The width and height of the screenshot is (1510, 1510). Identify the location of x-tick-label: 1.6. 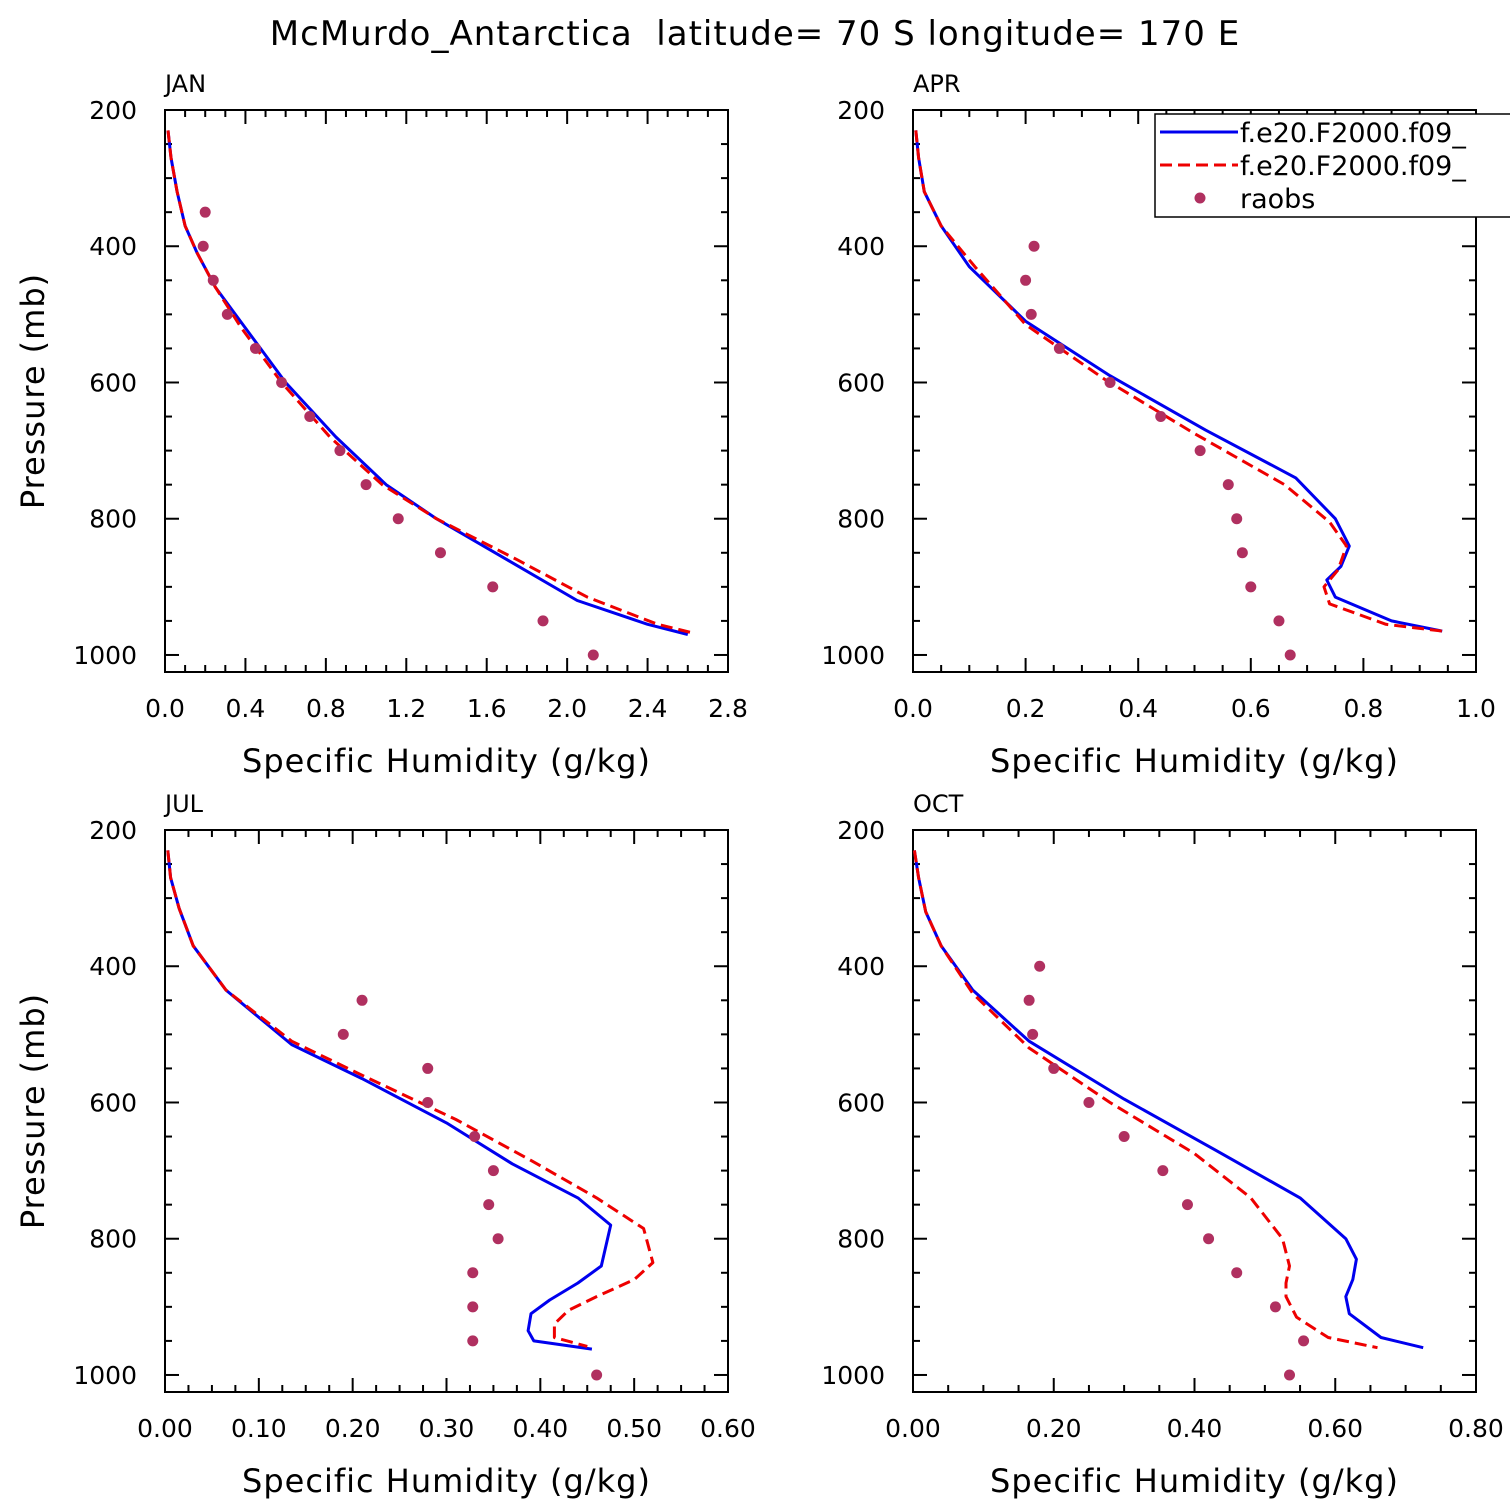
(487, 708).